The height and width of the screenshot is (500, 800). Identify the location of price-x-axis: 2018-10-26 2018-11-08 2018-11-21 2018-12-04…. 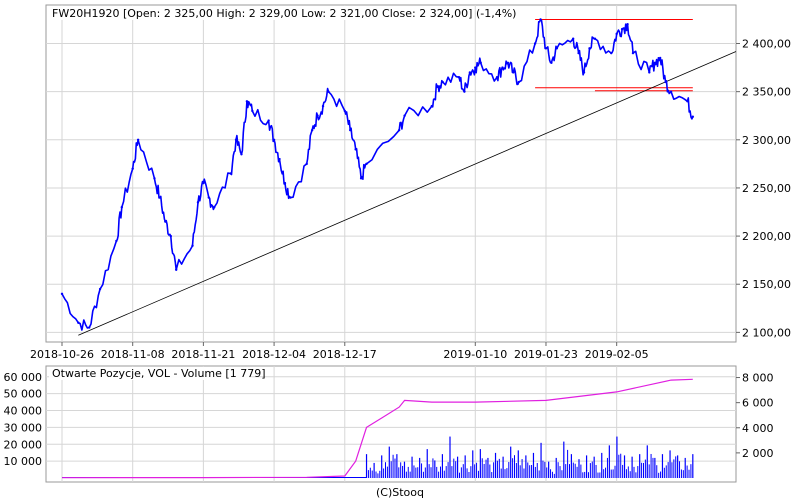
(339, 351).